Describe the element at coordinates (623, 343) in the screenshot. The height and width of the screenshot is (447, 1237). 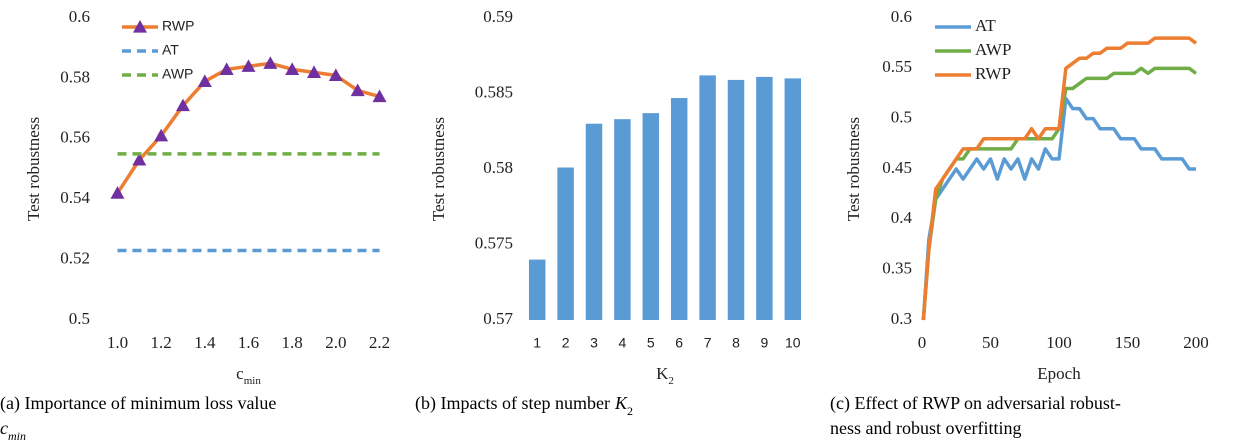
I see `x-tick-label: 4` at that location.